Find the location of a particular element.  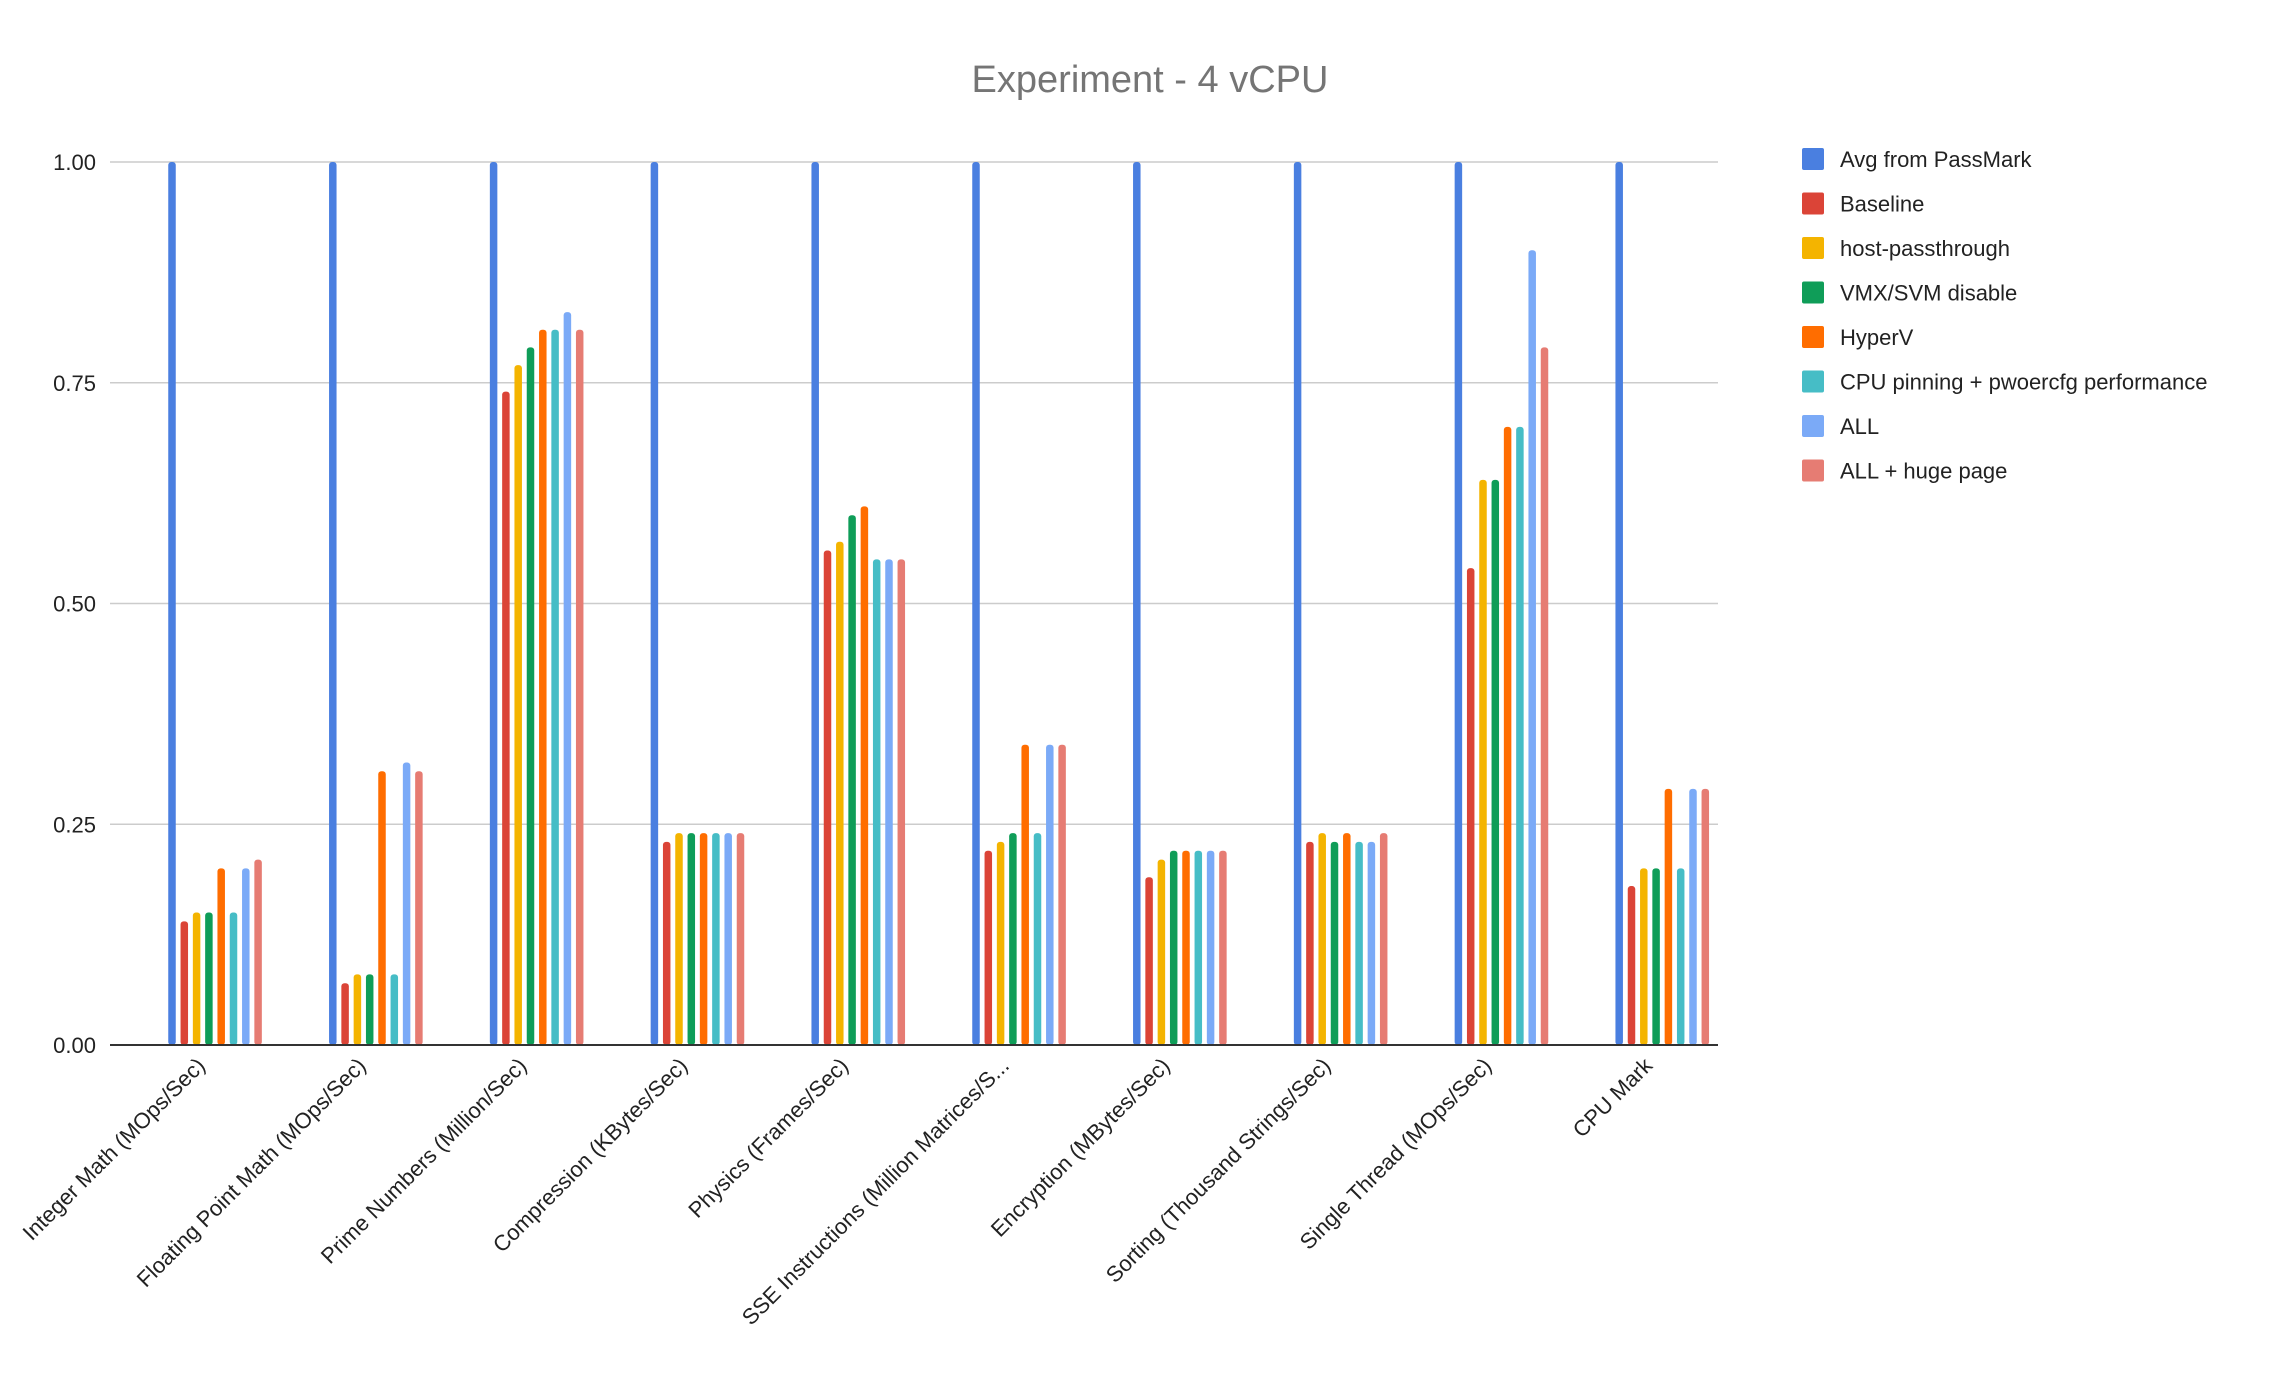

y-tick-label: 0.75 is located at coordinates (74, 383).